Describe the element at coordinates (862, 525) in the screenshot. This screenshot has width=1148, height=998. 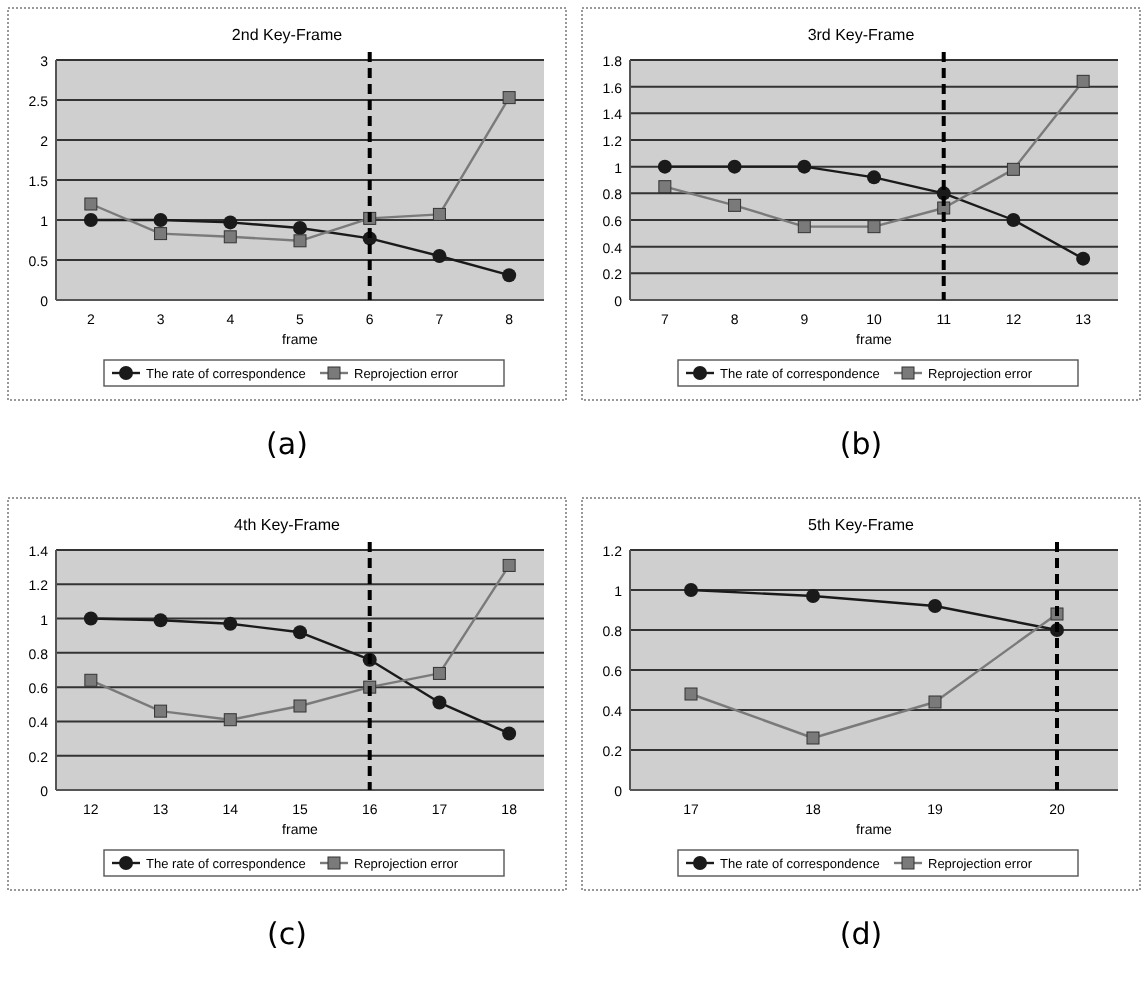
I see `chart-title: 5th Key-Frame` at that location.